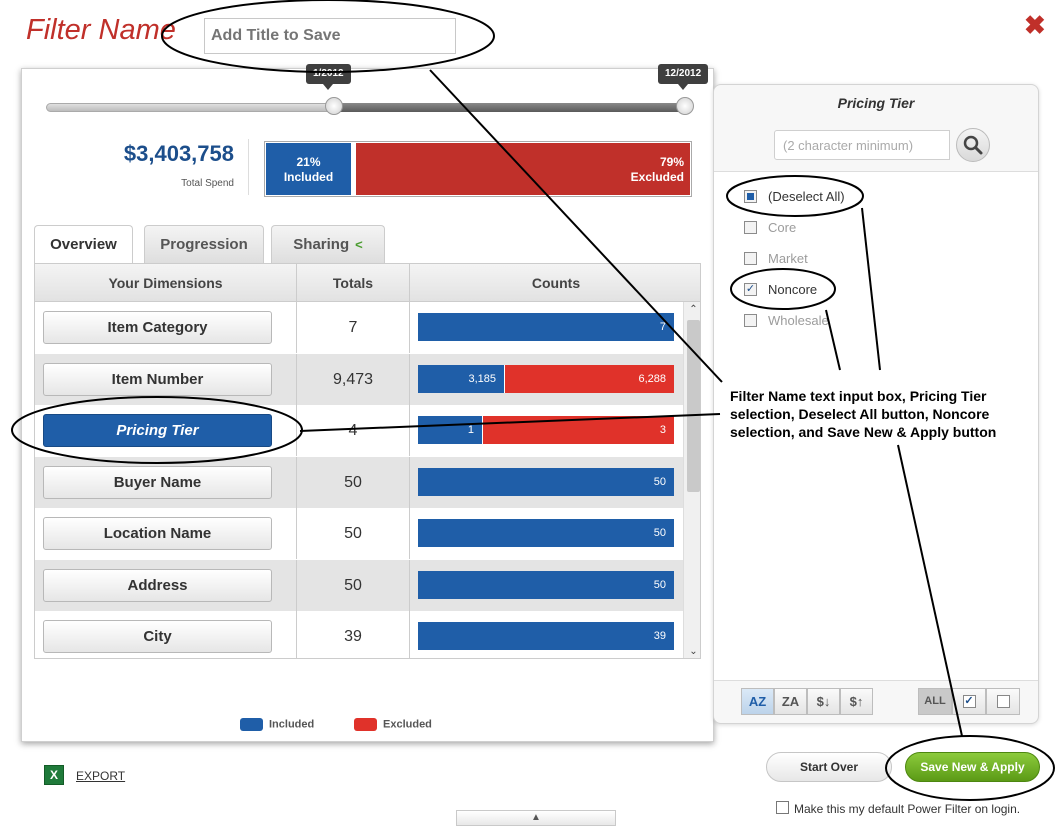  What do you see at coordinates (83, 245) in the screenshot?
I see `tab-overview: Overview` at bounding box center [83, 245].